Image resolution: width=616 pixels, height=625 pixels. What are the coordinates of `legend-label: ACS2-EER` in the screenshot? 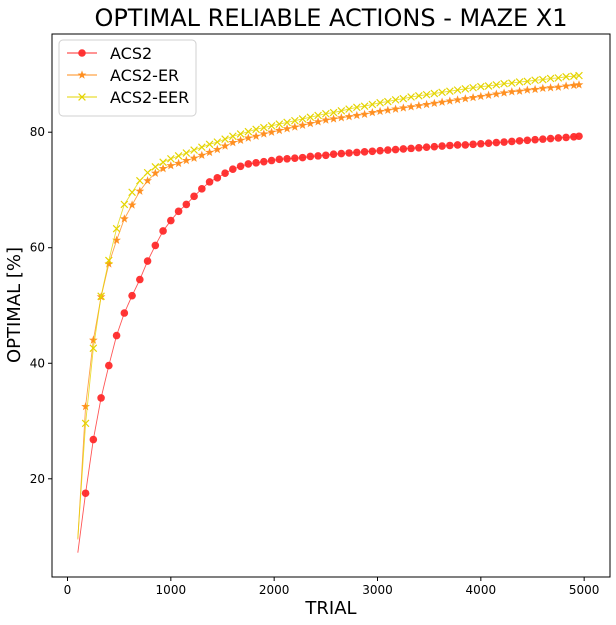 It's located at (149, 97).